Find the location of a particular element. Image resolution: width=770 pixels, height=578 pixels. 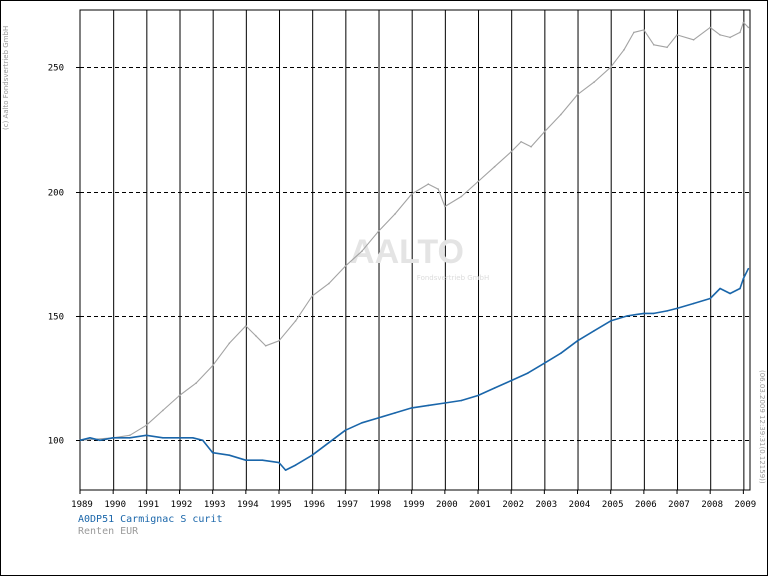

x-tick-label: 2004 is located at coordinates (580, 505).